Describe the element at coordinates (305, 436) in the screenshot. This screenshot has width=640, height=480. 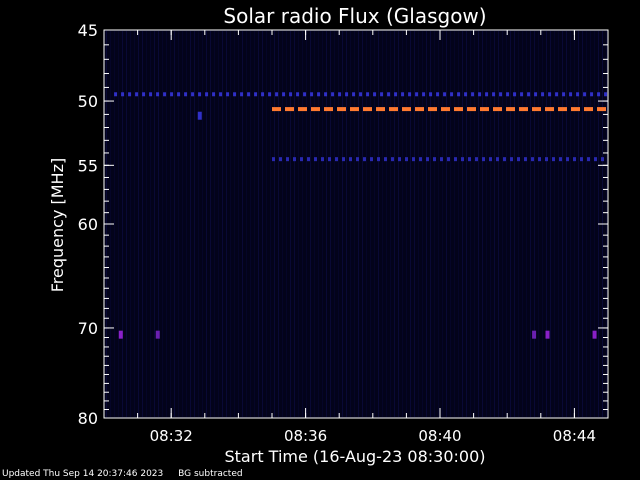
I see `x-tick-label: 08:36` at that location.